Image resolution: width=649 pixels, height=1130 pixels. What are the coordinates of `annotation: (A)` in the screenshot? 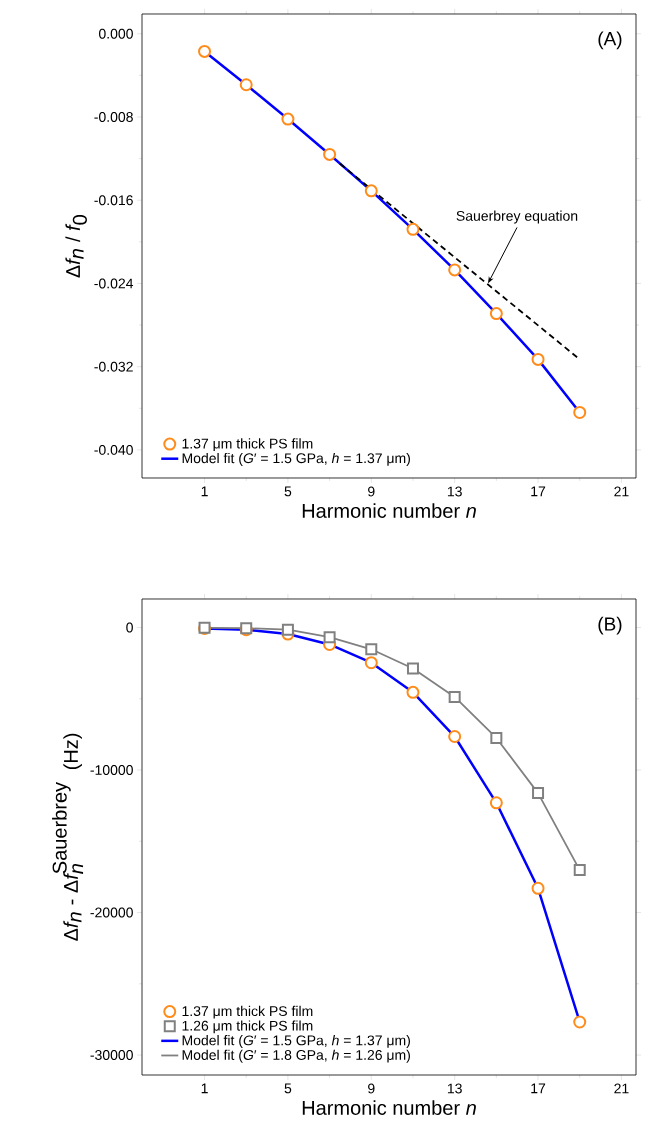 It's located at (610, 40).